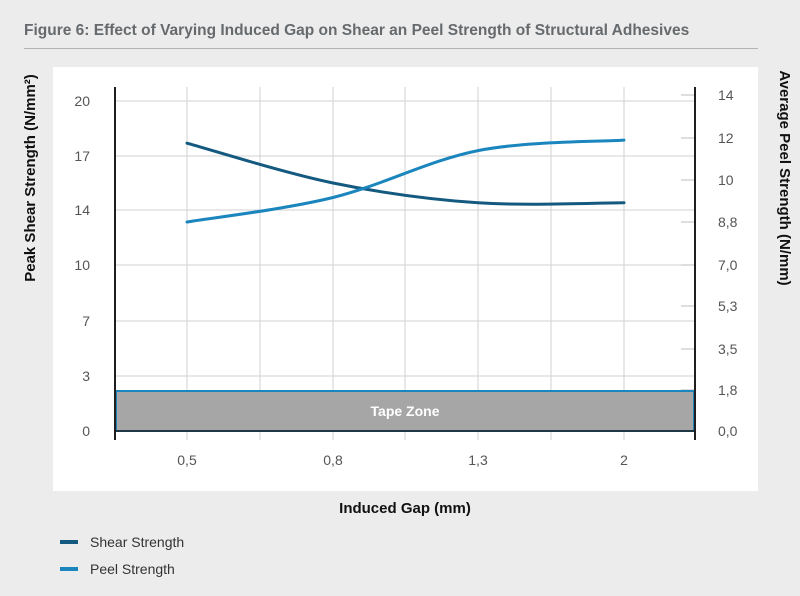  I want to click on y-tick-label-2: 14, so click(82, 210).